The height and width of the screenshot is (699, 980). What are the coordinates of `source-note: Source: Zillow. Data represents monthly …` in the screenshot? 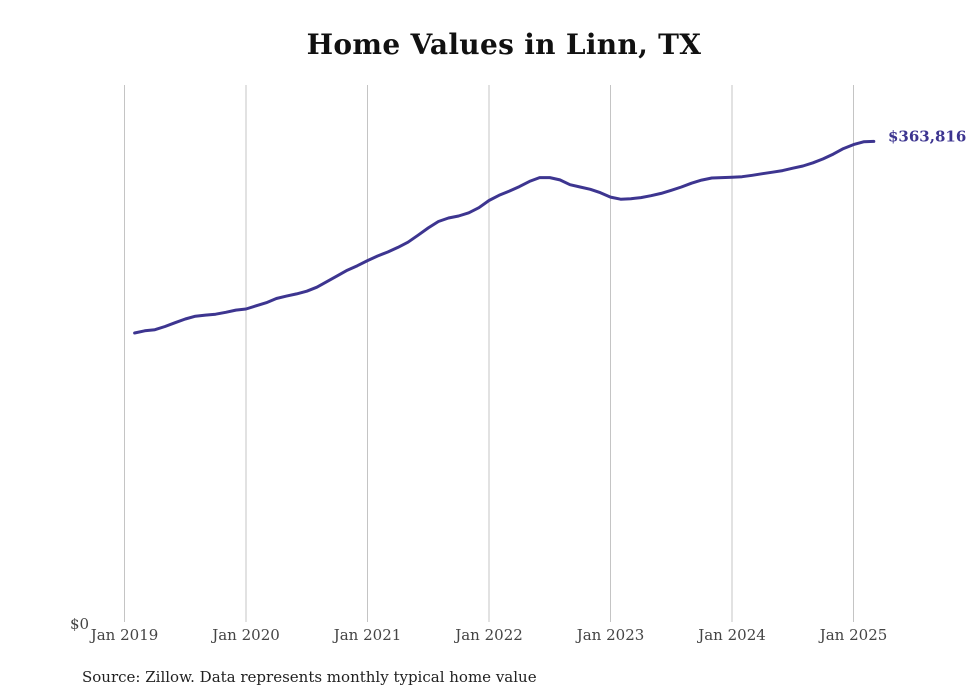 It's located at (309, 677).